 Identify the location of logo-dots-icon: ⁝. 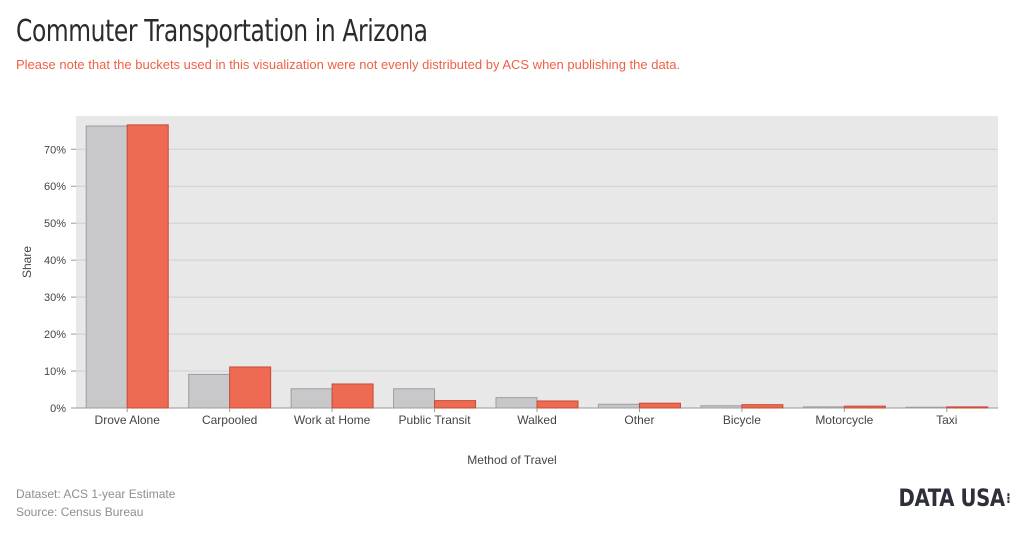
(1008, 499).